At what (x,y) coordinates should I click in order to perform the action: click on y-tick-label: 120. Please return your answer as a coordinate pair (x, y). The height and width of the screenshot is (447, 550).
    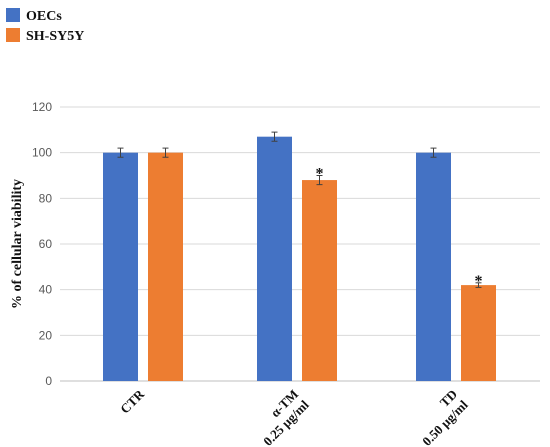
    Looking at the image, I should click on (42, 107).